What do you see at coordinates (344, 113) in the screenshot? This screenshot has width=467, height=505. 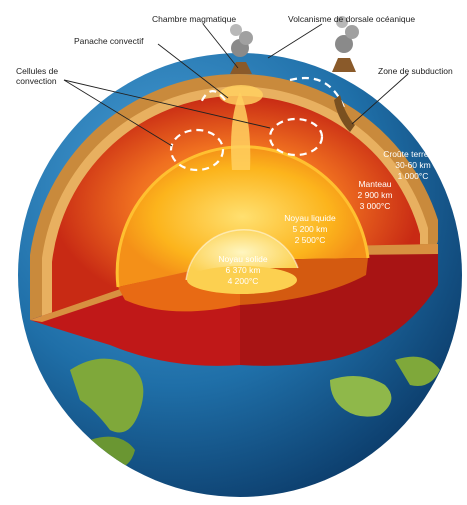 I see `subduction-slab` at bounding box center [344, 113].